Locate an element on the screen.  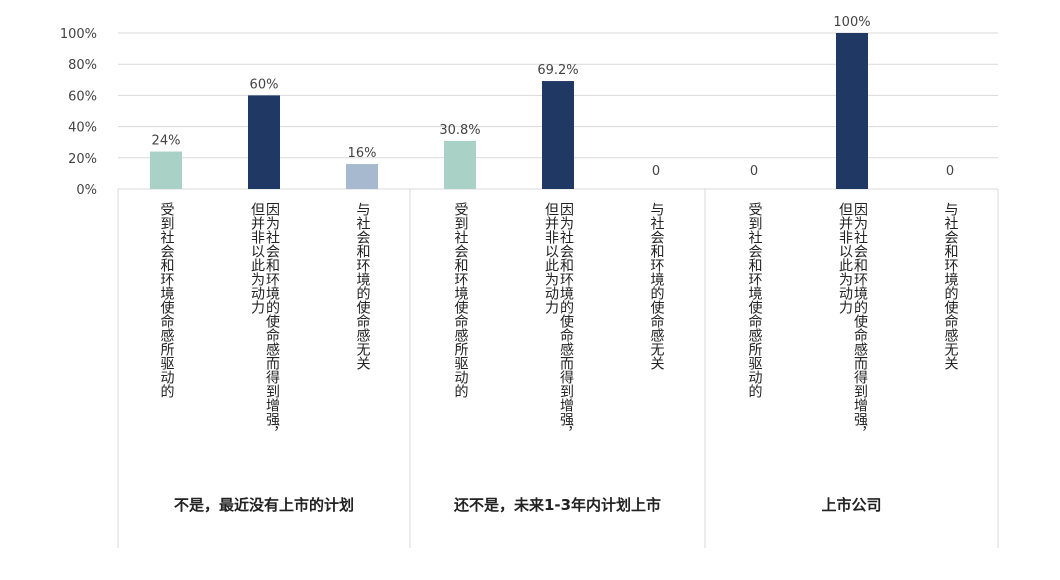
data-label: 60% is located at coordinates (264, 84).